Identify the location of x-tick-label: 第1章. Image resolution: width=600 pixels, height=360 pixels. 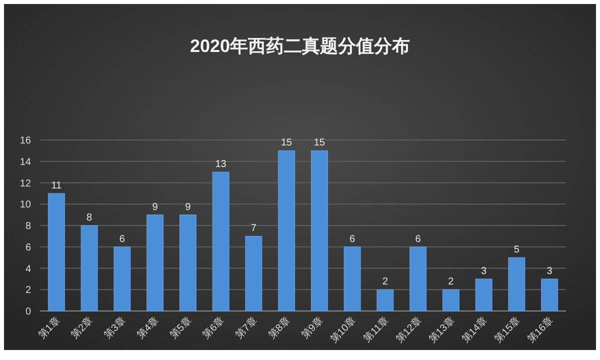
(49, 328).